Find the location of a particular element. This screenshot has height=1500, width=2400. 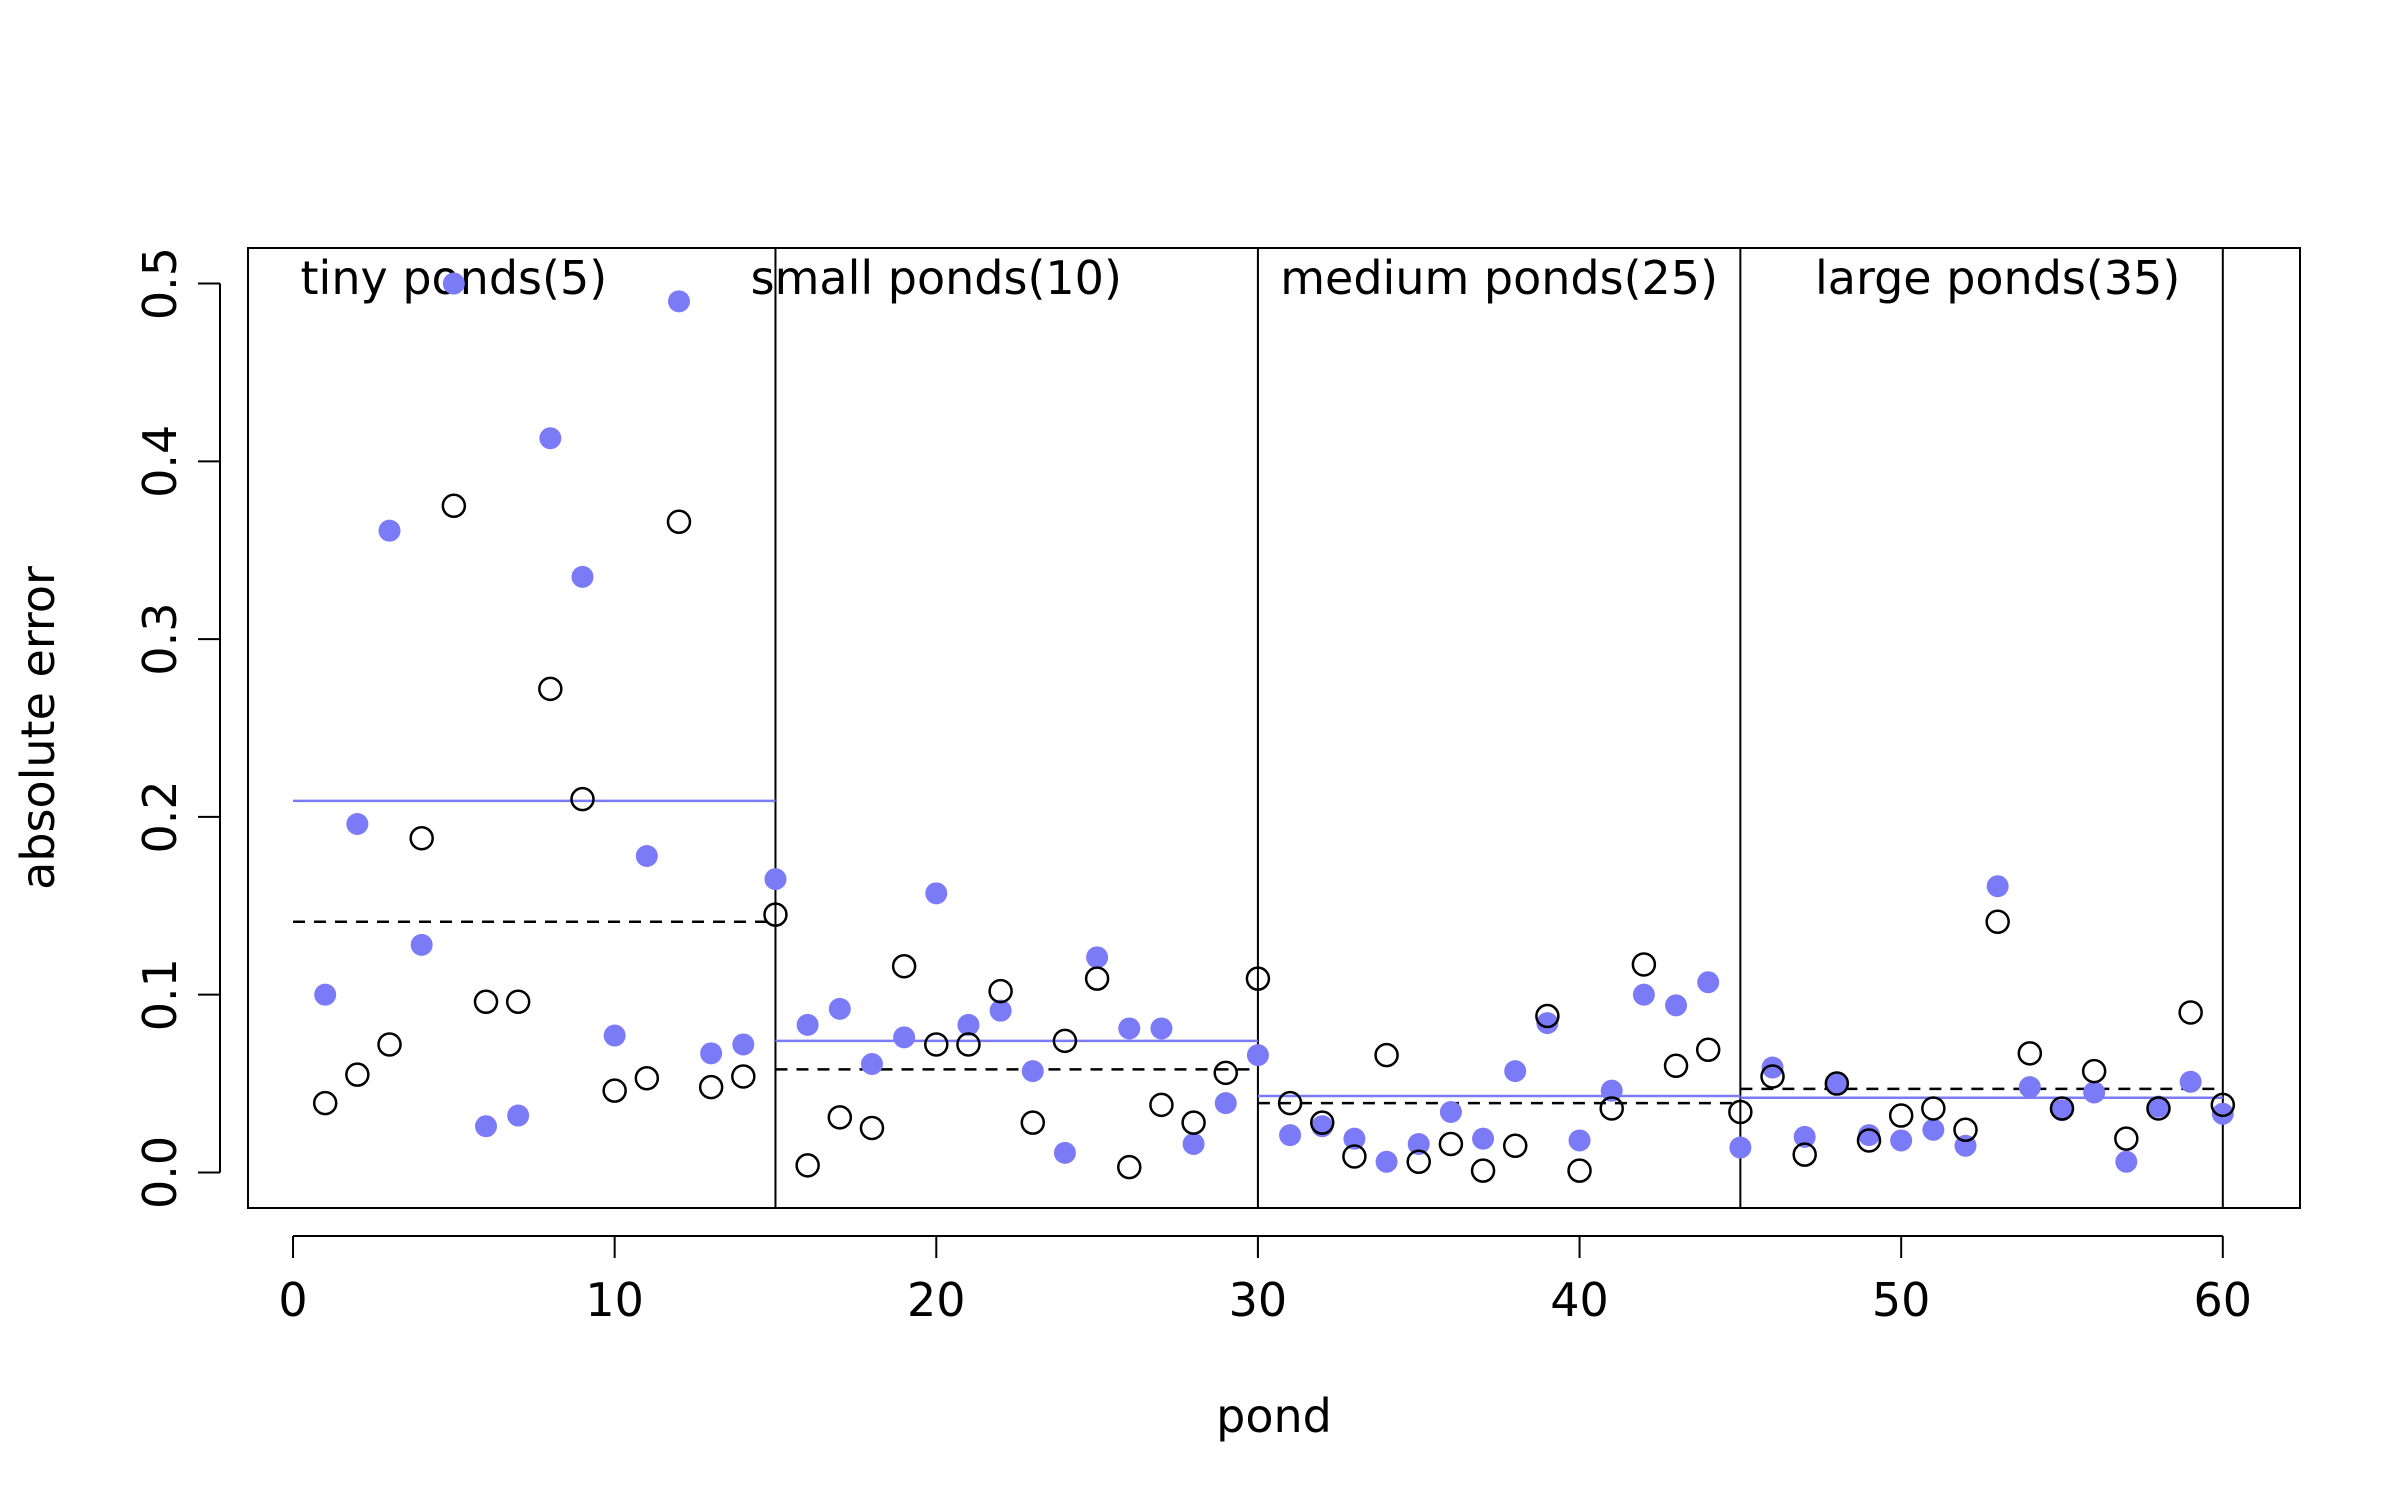

x-axis-title: pond is located at coordinates (1274, 1416).